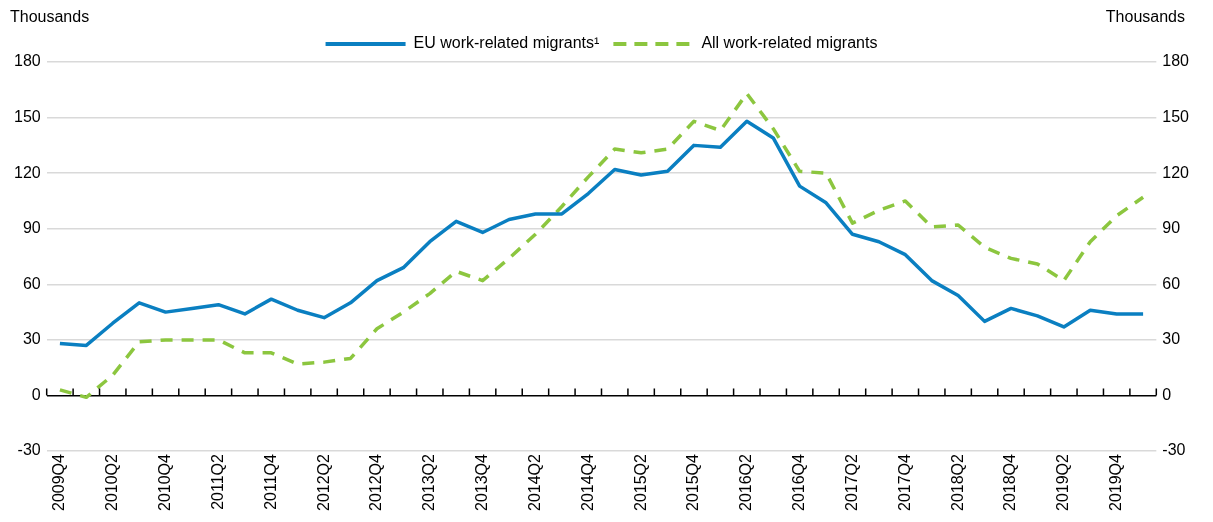 The image size is (1213, 522). What do you see at coordinates (1171, 283) in the screenshot?
I see `y2-tick-label: 60` at bounding box center [1171, 283].